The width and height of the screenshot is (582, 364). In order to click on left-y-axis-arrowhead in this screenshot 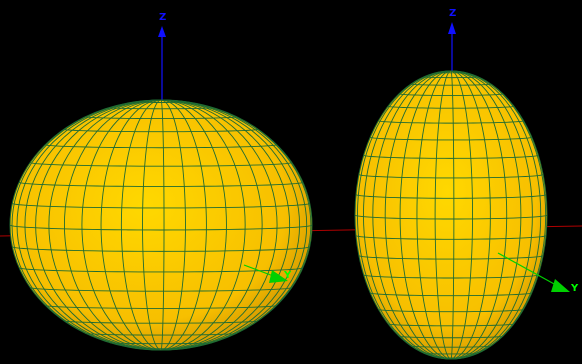, I will do `click(278, 276)`.